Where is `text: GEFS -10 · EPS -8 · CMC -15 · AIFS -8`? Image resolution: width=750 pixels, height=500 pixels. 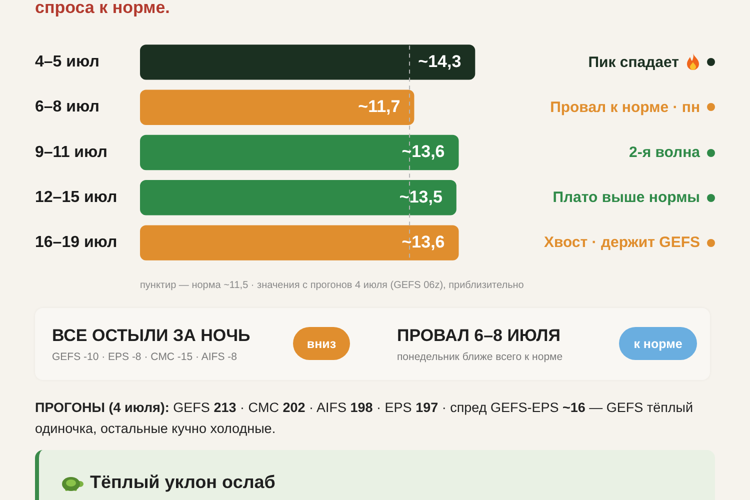
text: GEFS -10 · EPS -8 · CMC -15 · AIFS -8 is located at coordinates (144, 357).